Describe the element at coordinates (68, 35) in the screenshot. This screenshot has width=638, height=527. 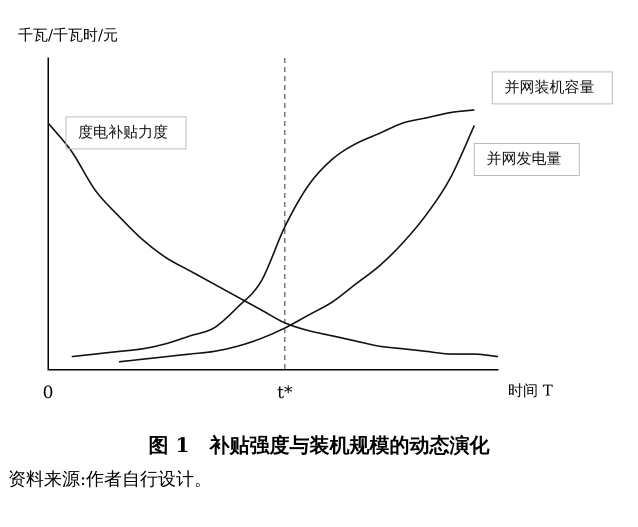
I see `y-axis-title: 千瓦/千瓦时/元` at that location.